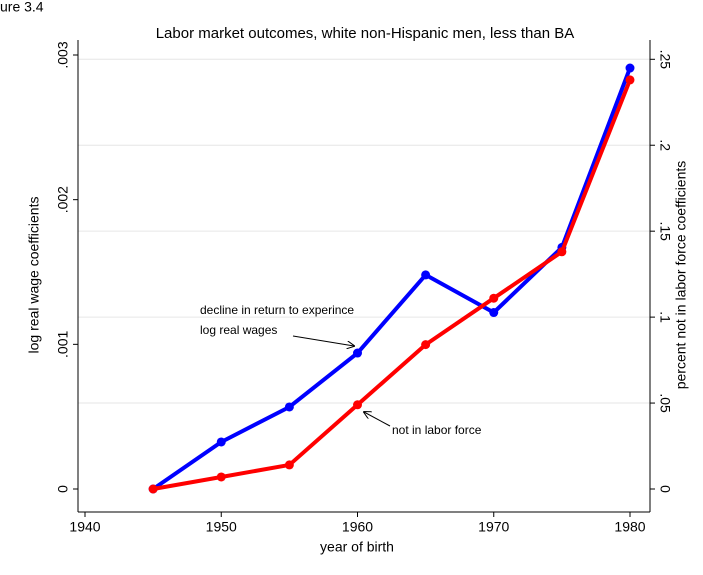 This screenshot has height=575, width=703. Describe the element at coordinates (493, 527) in the screenshot. I see `x-tick-label: 1970` at that location.